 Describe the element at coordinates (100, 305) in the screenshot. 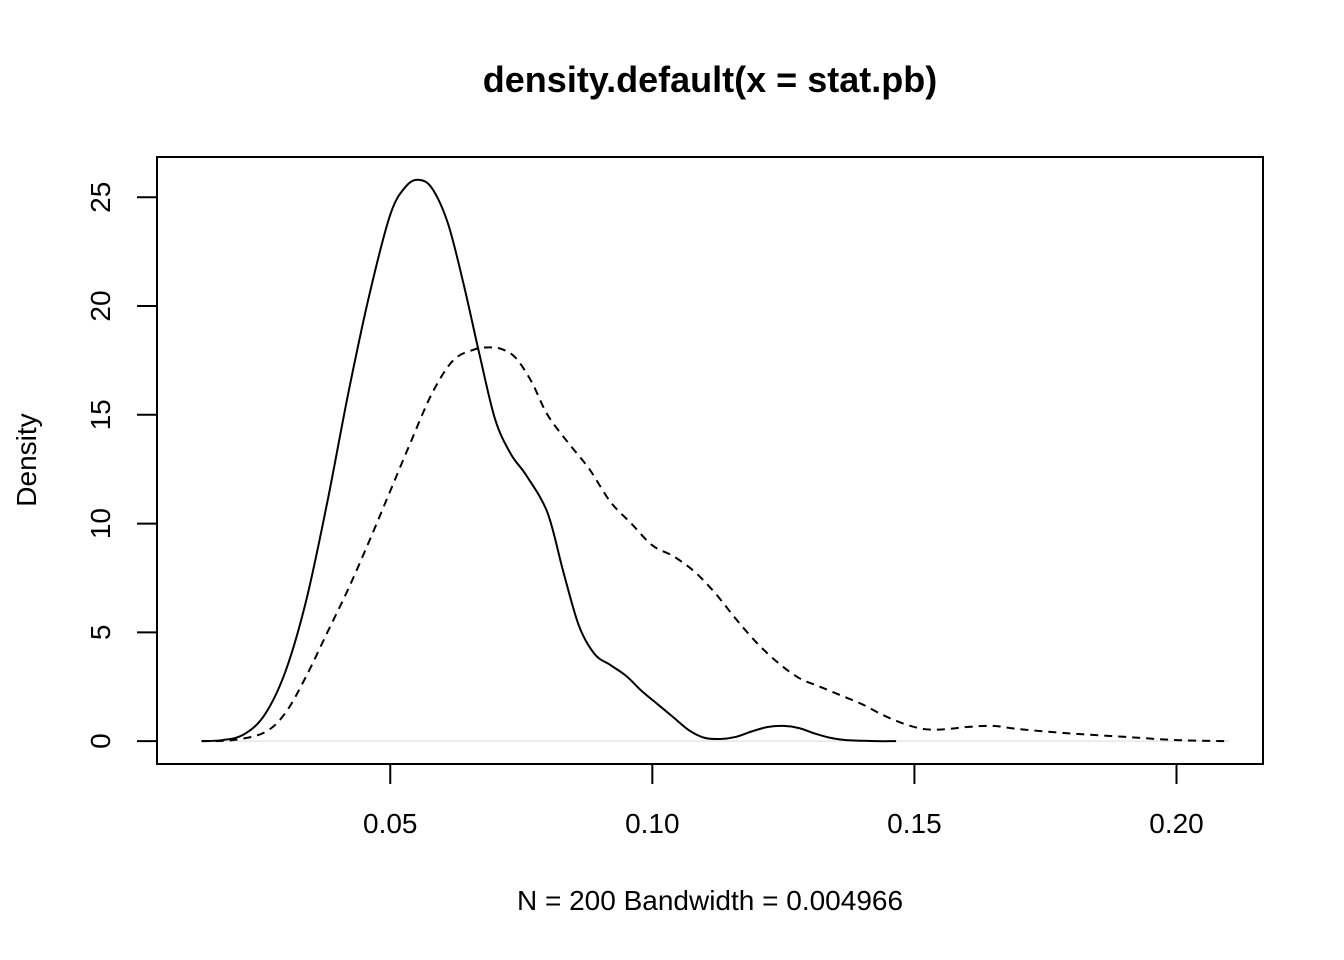

I see `y-tick-label: 20` at that location.